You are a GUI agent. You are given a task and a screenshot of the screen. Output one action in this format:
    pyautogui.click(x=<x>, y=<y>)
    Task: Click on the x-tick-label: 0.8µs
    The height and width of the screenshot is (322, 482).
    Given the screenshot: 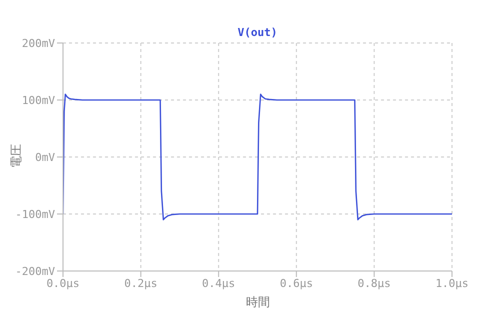 What is the action you would take?
    pyautogui.click(x=374, y=283)
    